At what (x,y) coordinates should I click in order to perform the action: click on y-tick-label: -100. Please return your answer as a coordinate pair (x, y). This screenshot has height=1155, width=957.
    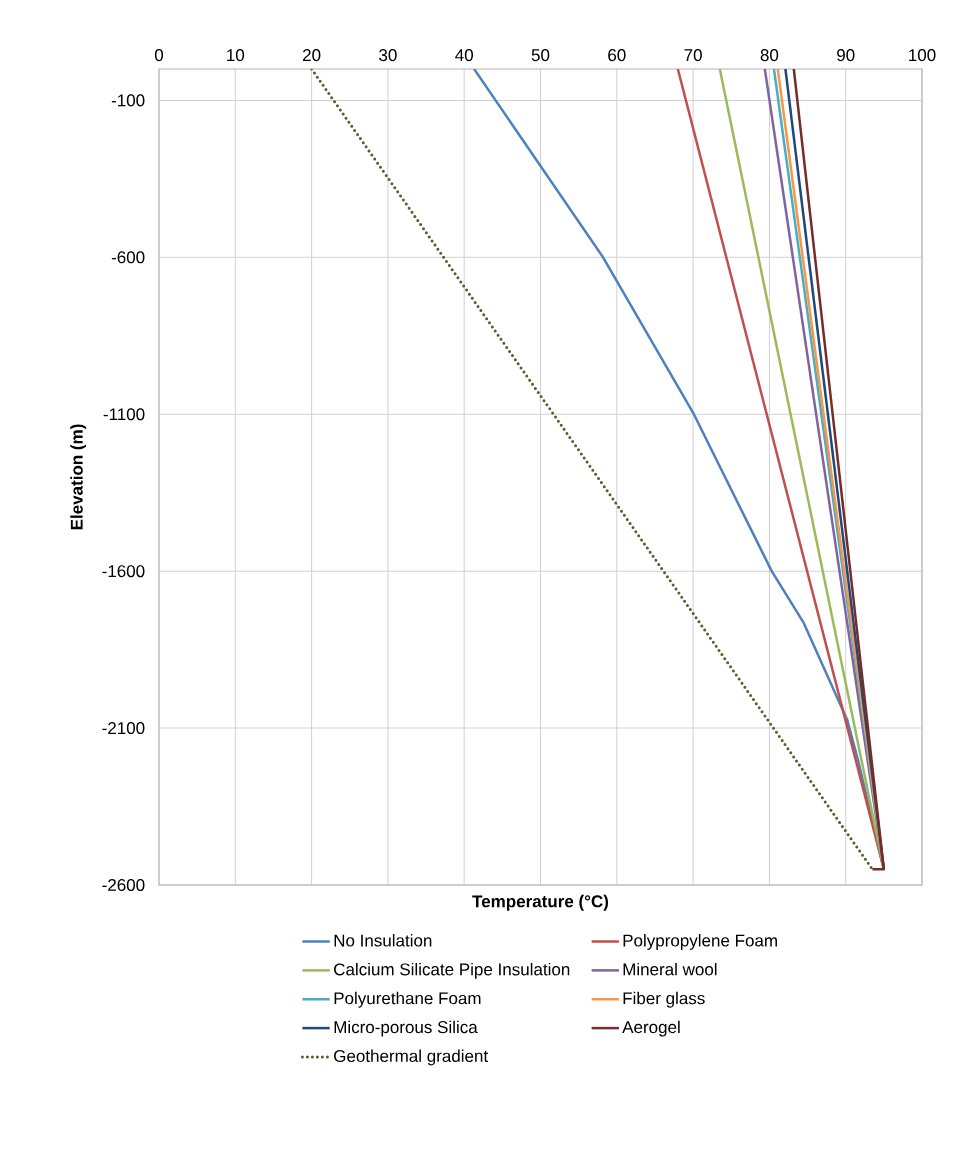
    Looking at the image, I should click on (128, 100).